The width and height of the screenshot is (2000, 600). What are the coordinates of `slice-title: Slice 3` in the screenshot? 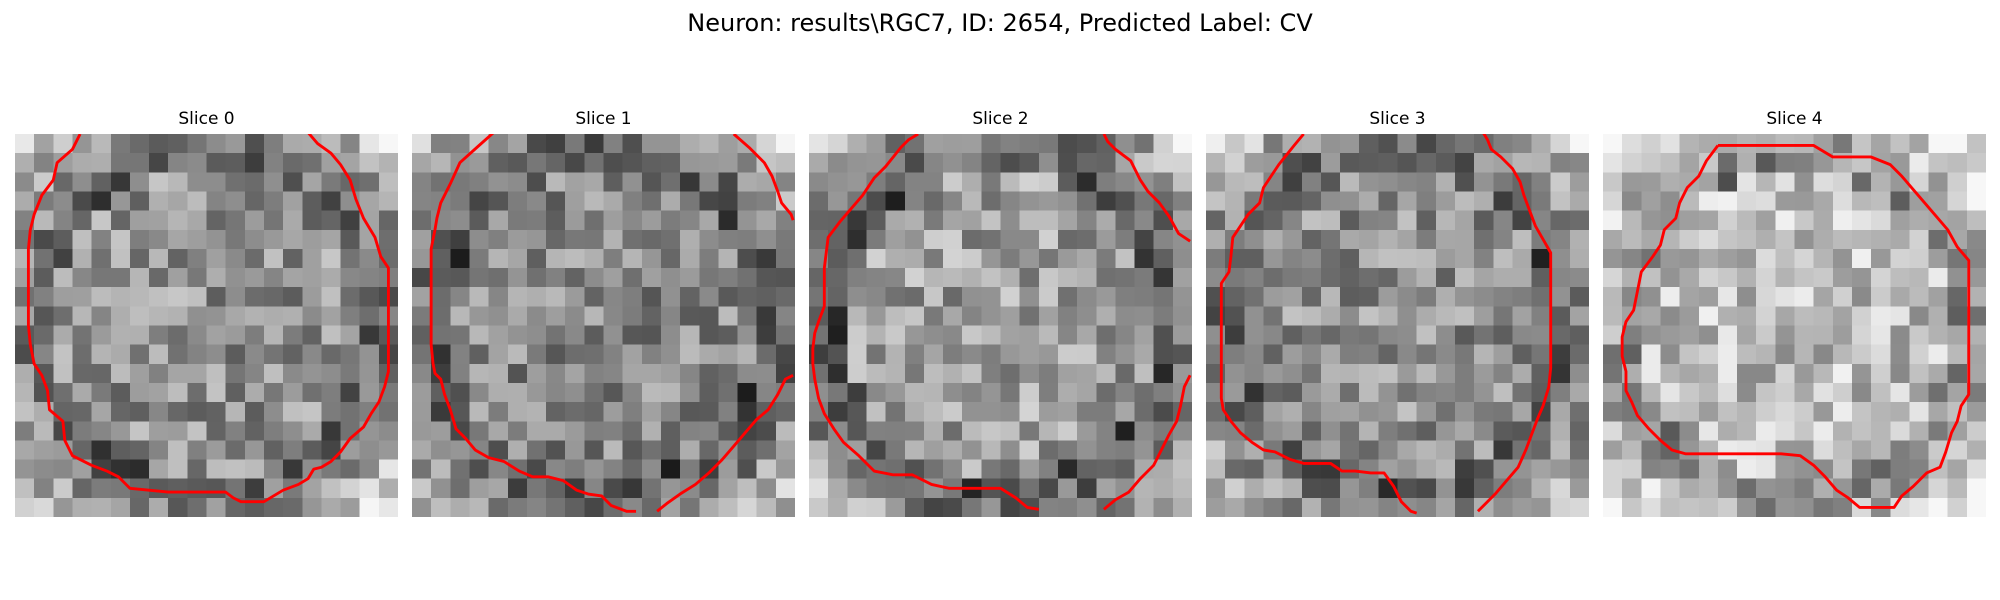 It's located at (1397, 119).